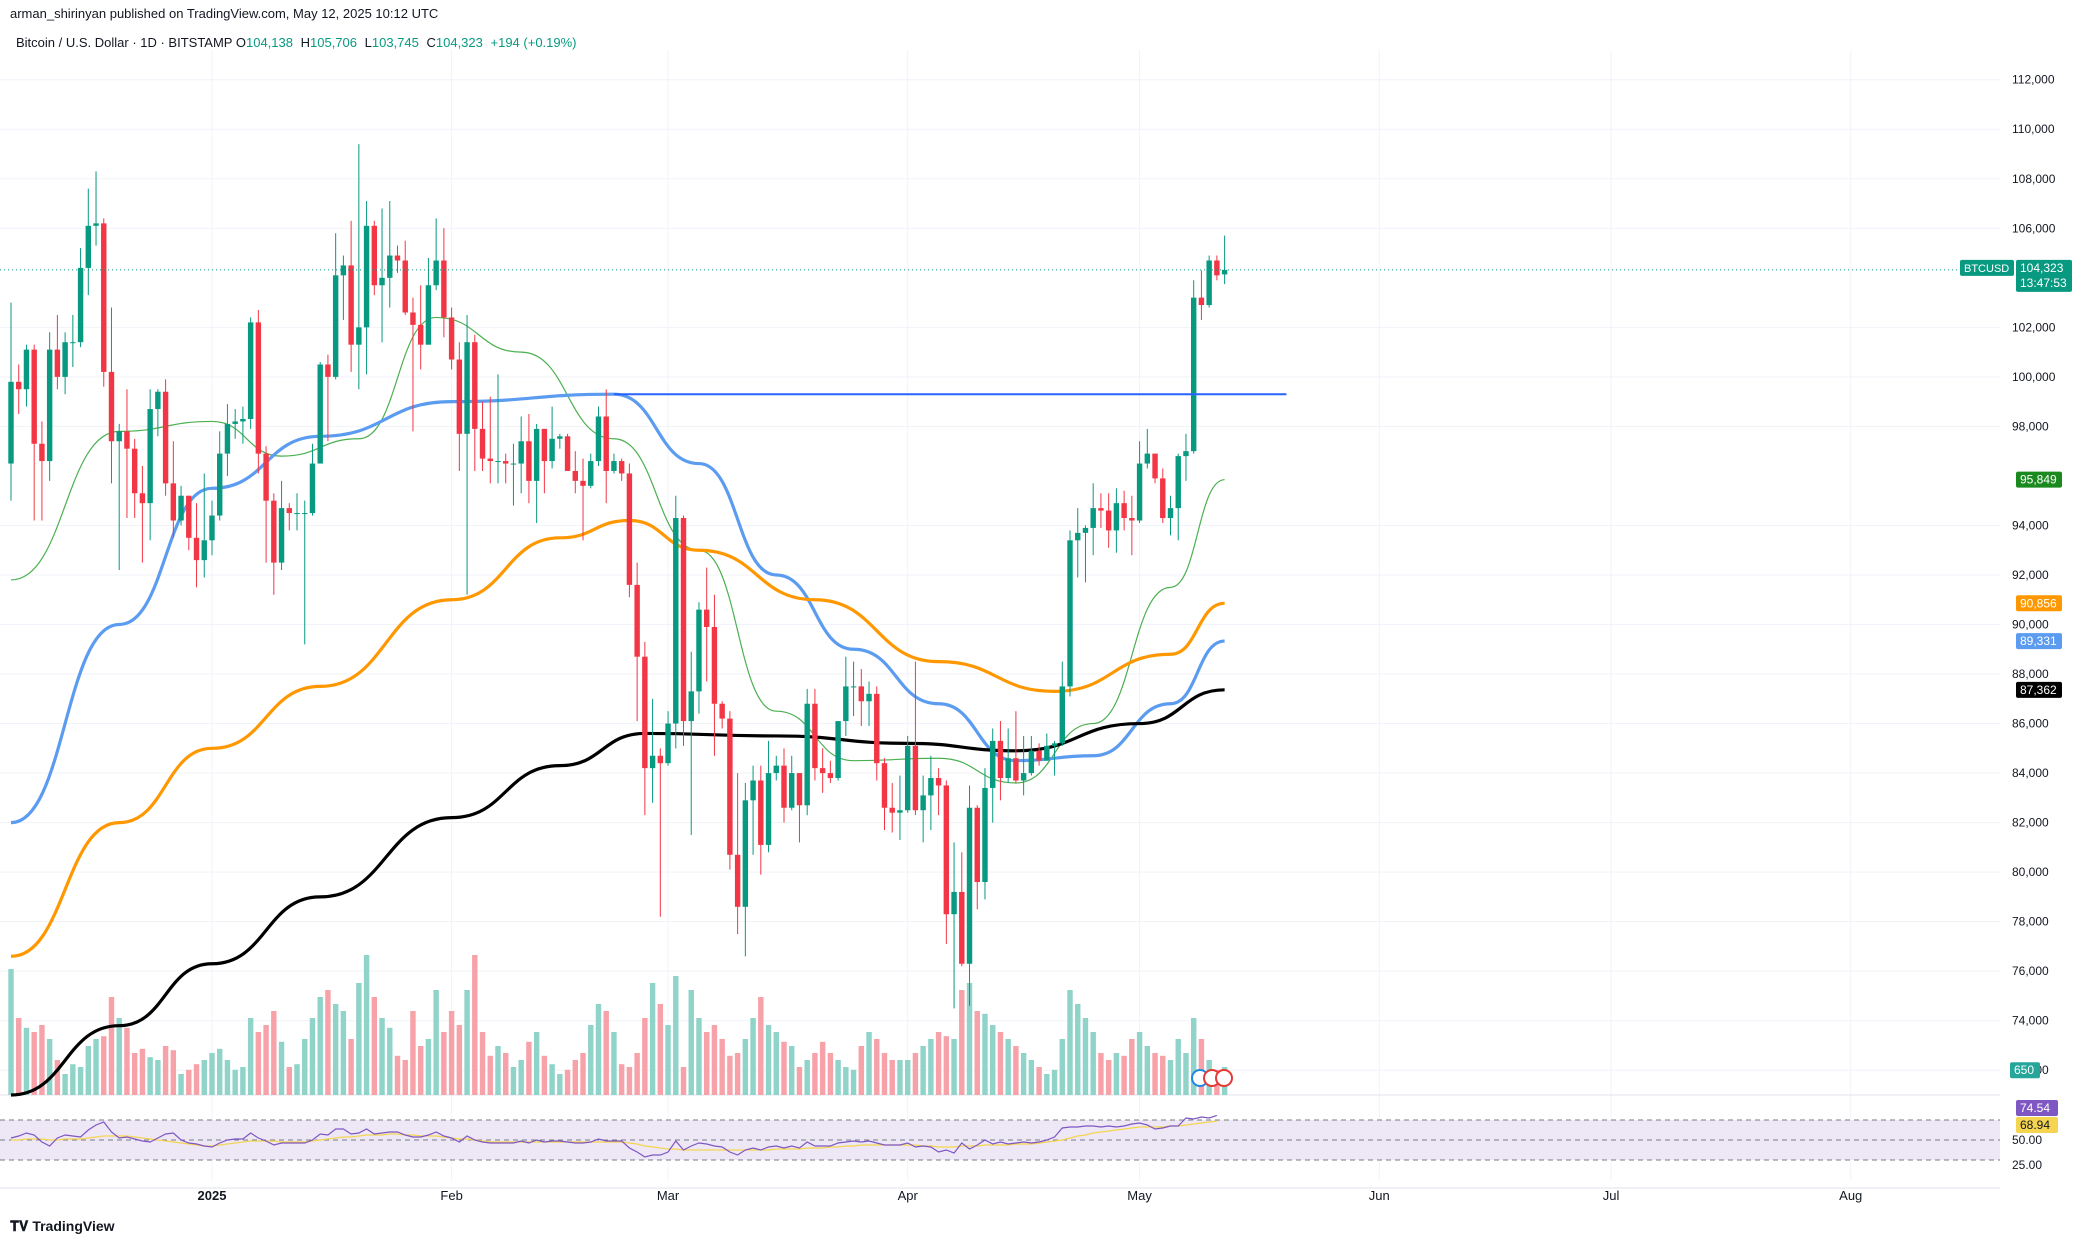 The height and width of the screenshot is (1243, 2084). I want to click on y-tick-label: 82,000, so click(2030, 823).